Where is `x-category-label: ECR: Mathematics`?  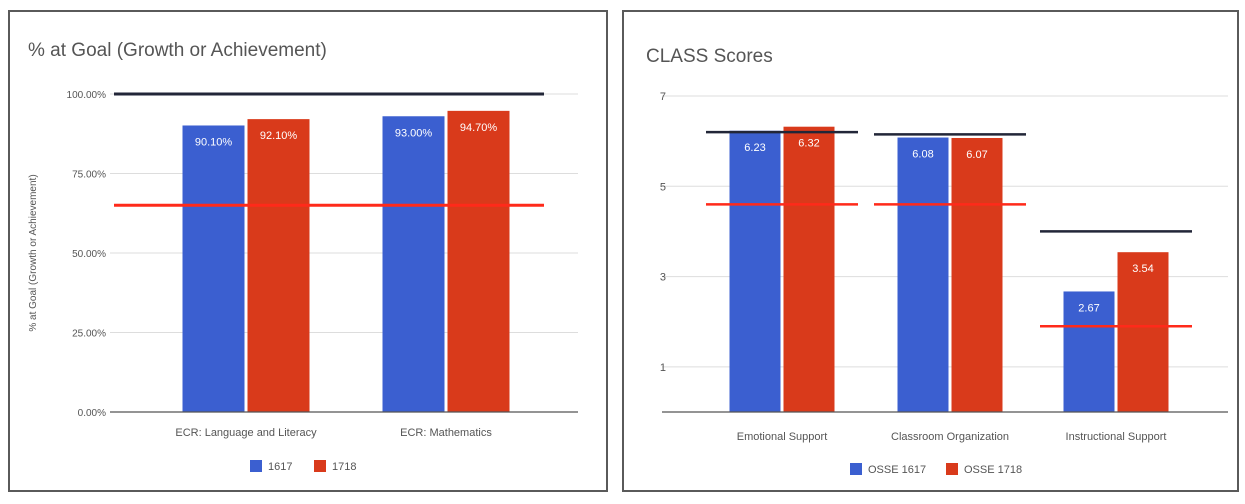
x-category-label: ECR: Mathematics is located at coordinates (446, 433).